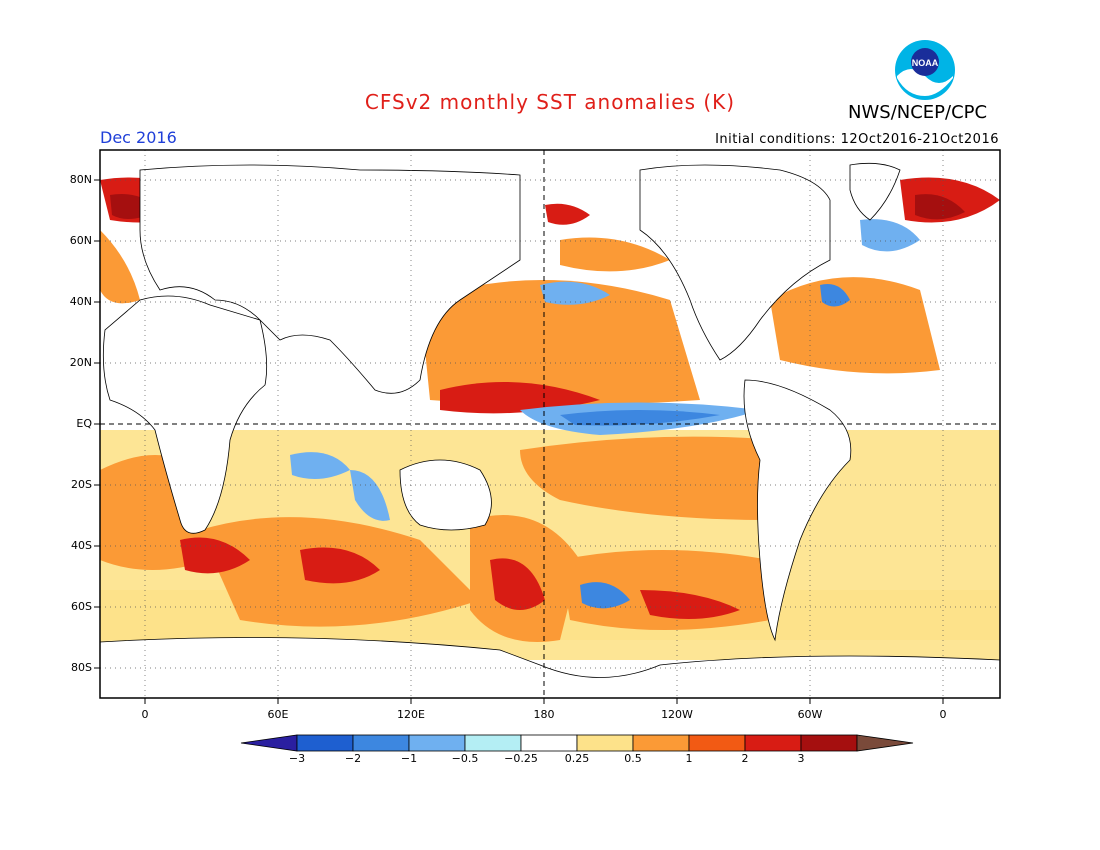 Image resolution: width=1100 pixels, height=850 pixels. What do you see at coordinates (521, 758) in the screenshot?
I see `colorbar-label: −0.25` at bounding box center [521, 758].